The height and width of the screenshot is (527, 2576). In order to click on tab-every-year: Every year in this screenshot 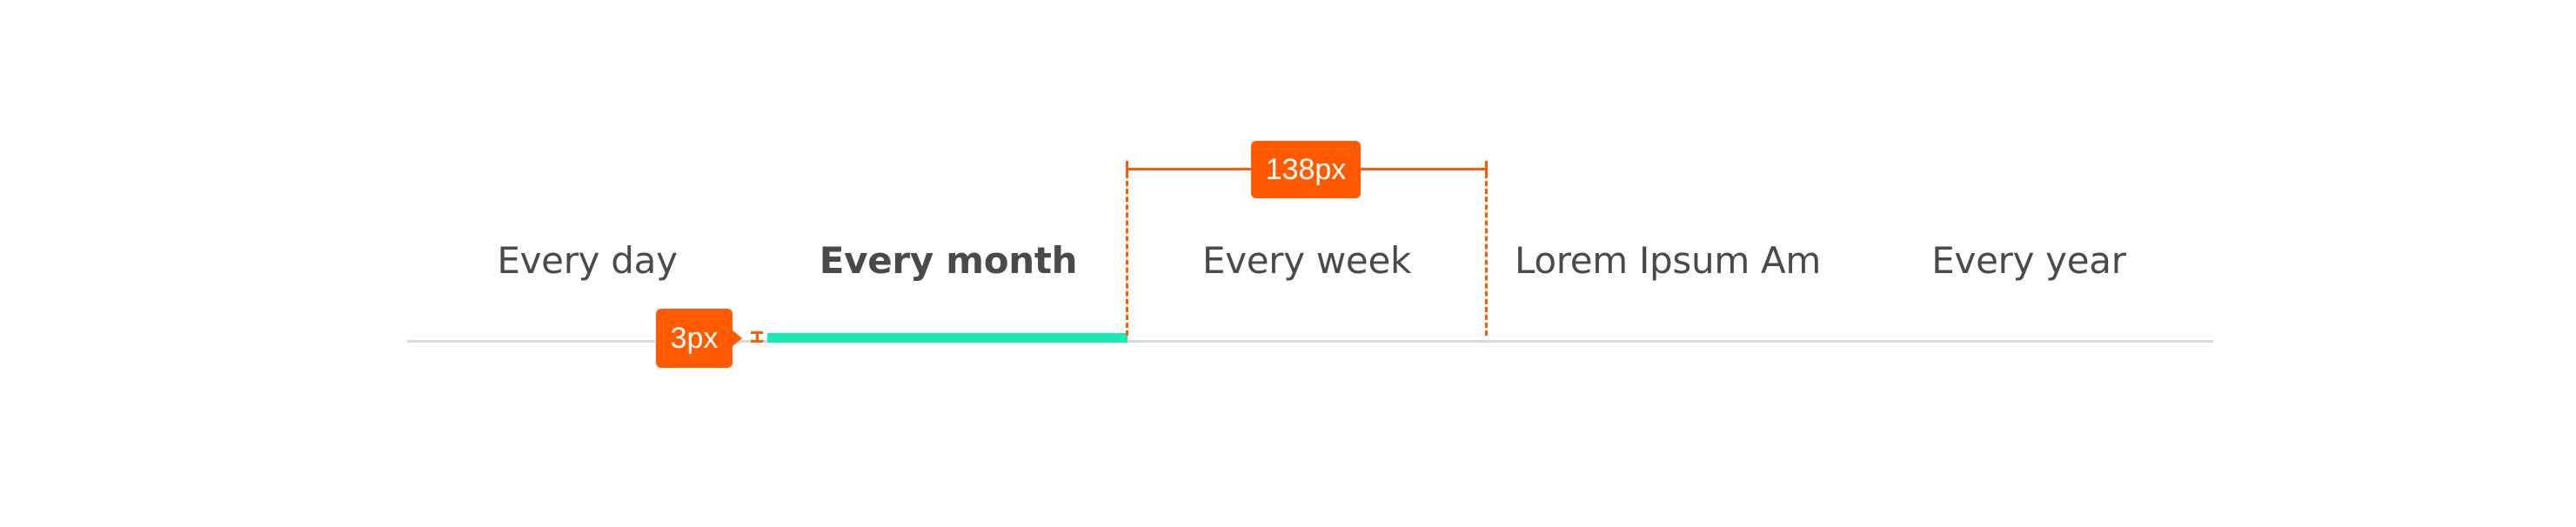, I will do `click(2028, 260)`.